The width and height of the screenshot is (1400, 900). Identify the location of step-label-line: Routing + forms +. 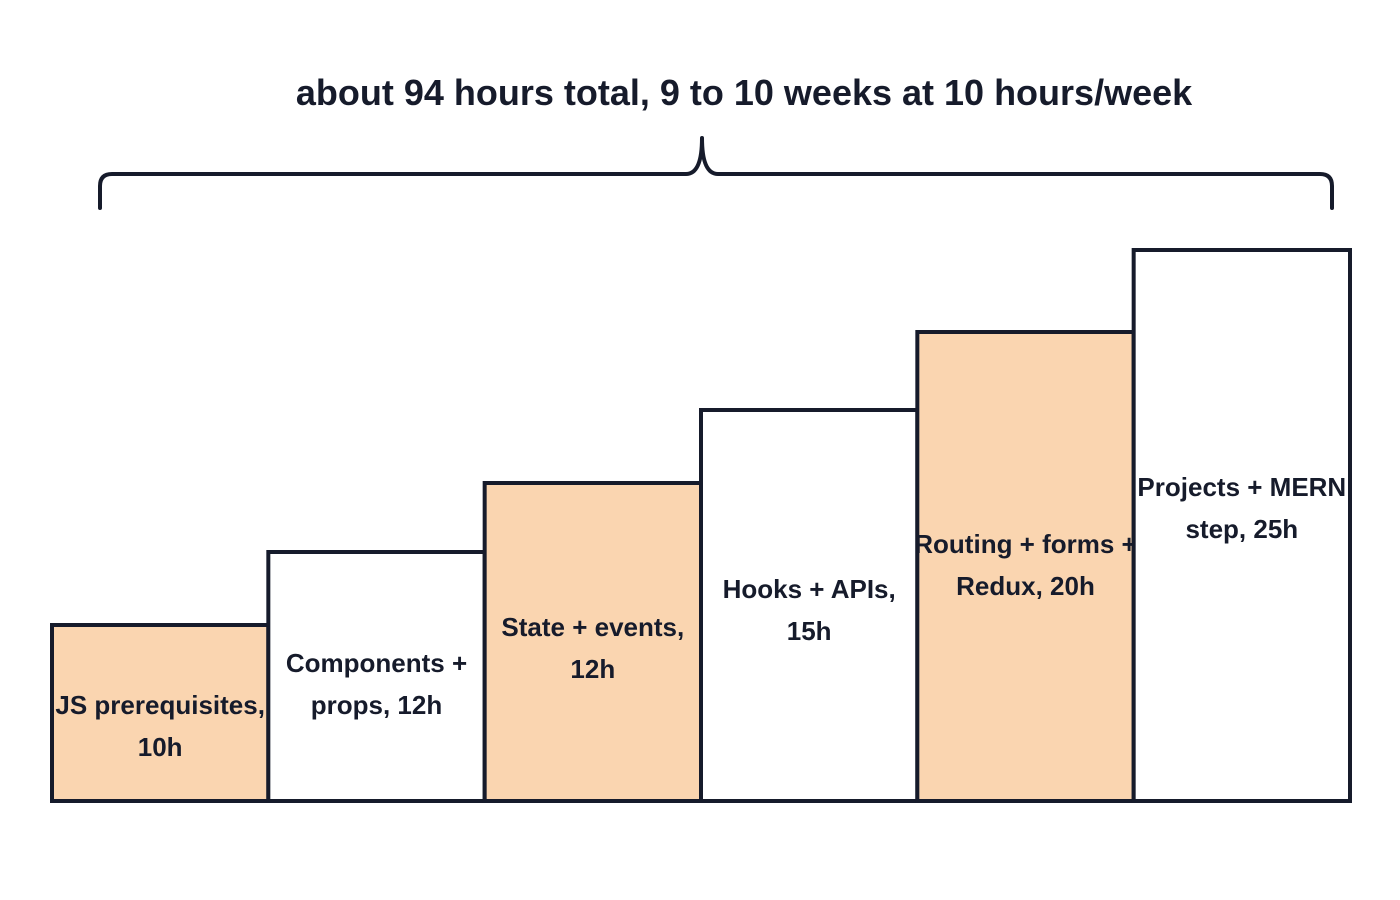
(1025, 544).